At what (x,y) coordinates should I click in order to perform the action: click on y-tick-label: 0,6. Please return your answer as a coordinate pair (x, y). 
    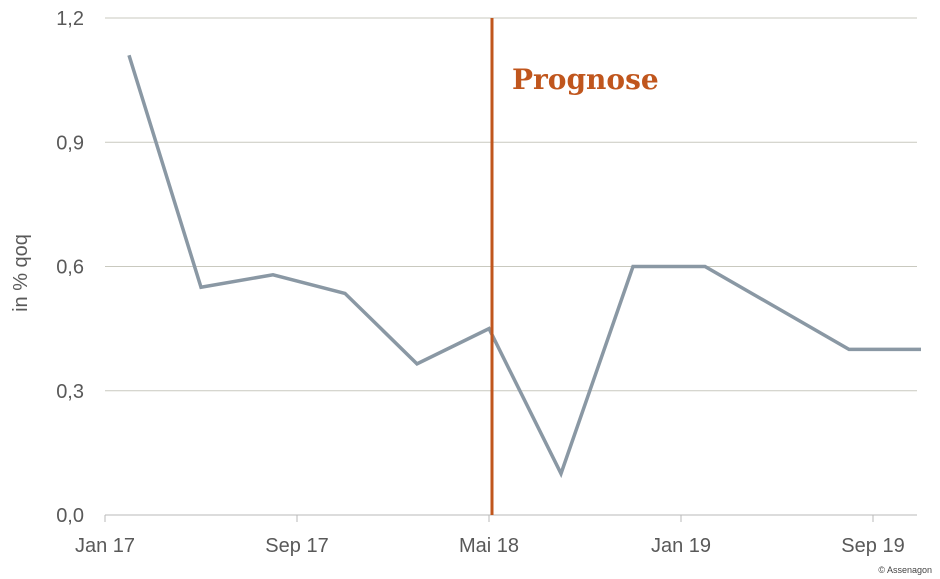
    Looking at the image, I should click on (70, 268).